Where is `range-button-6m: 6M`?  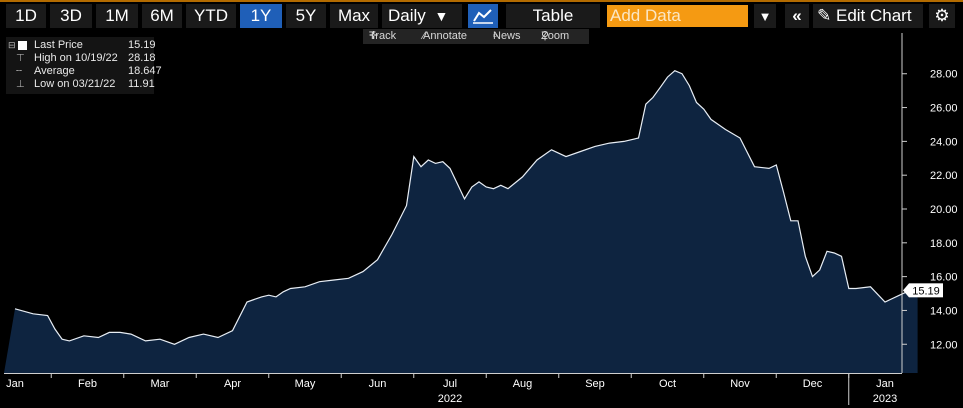
range-button-6m: 6M is located at coordinates (162, 16).